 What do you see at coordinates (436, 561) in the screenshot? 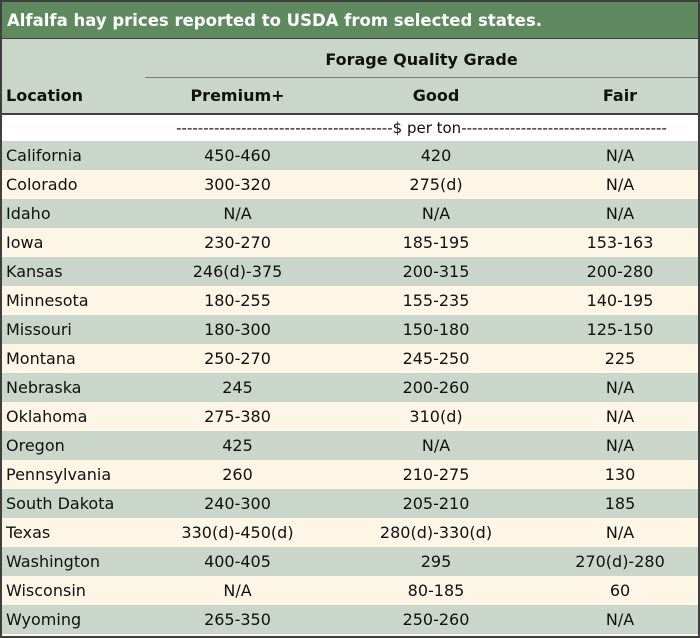
I see `cell-good: 295` at bounding box center [436, 561].